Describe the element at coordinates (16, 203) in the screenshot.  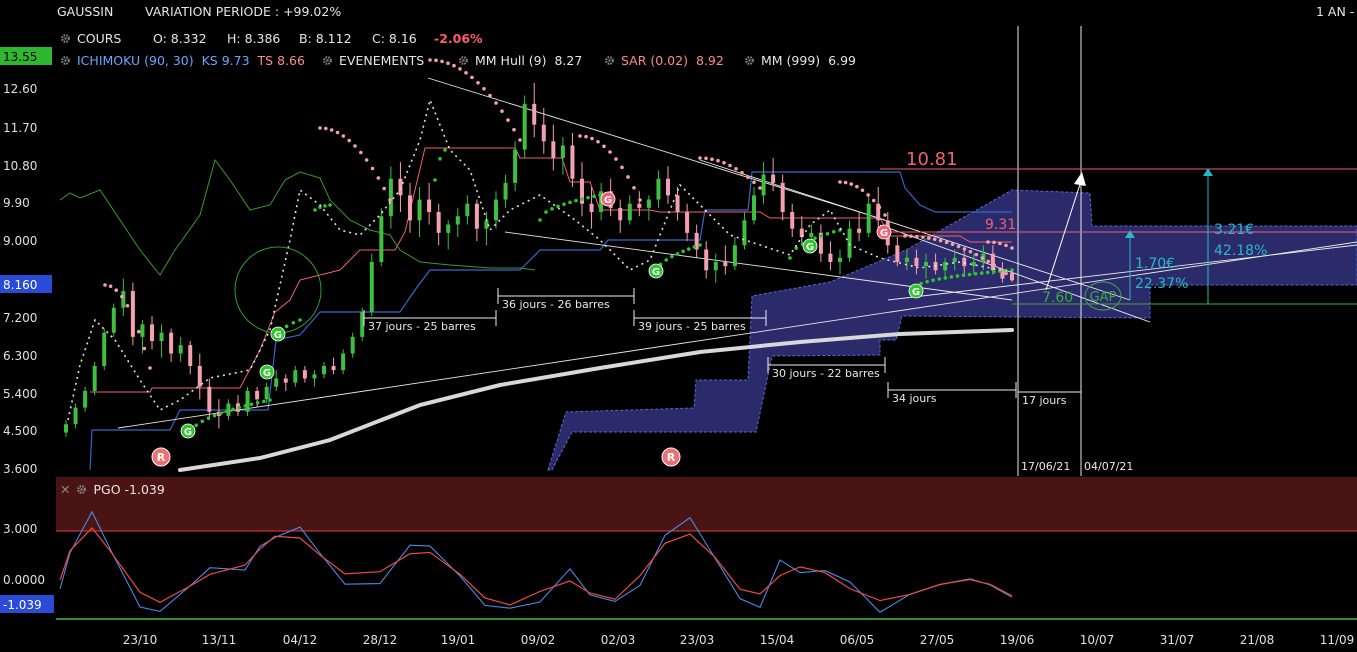
I see `y-tick-label: 9.90` at that location.